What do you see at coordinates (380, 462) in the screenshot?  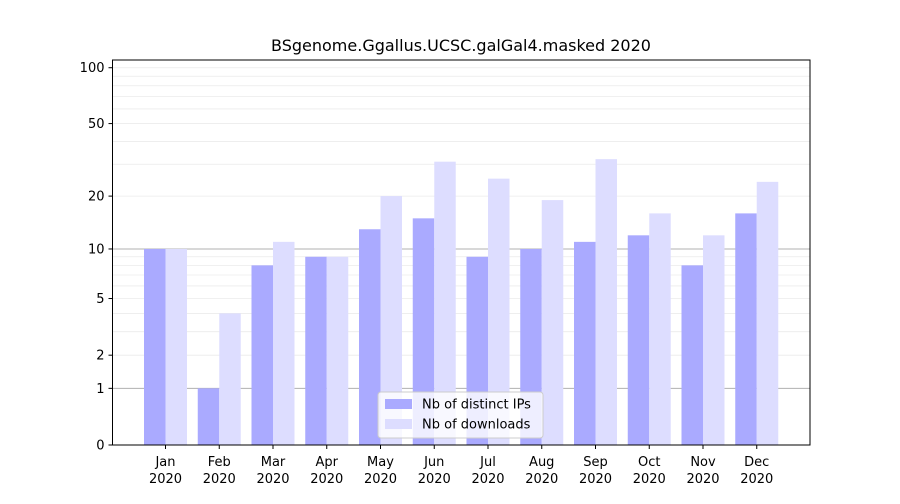 I see `x-tick-label-month: May` at bounding box center [380, 462].